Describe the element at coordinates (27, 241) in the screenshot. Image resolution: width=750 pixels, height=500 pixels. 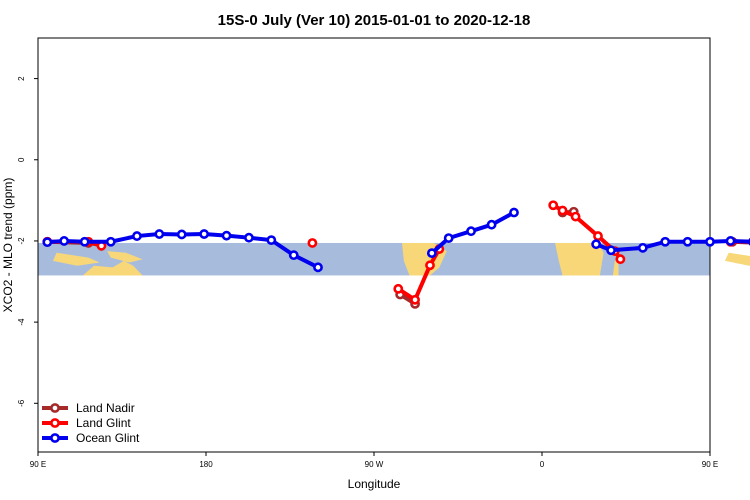
I see `y-axis: 2 0 -2 -4 -6` at that location.